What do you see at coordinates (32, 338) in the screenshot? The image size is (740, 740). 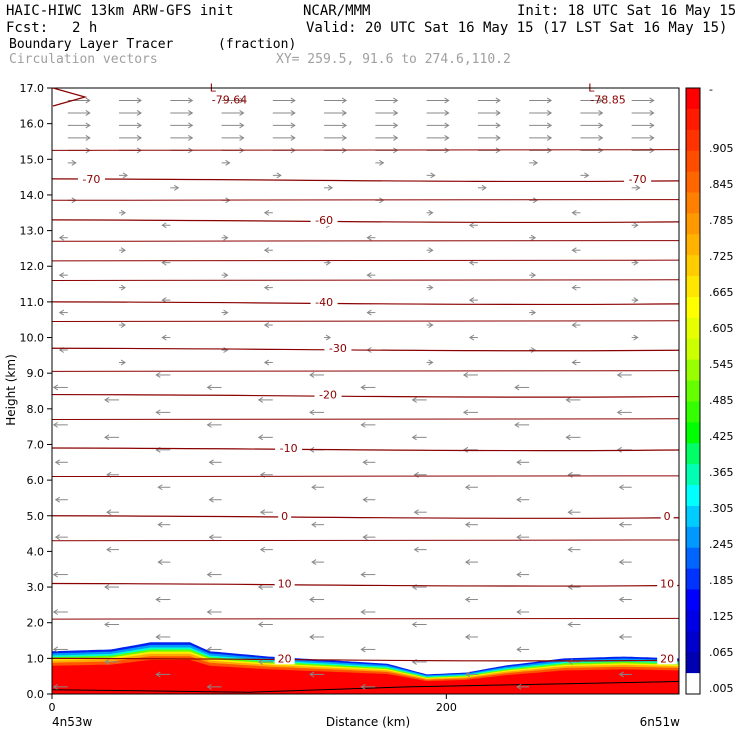 I see `y-tick-label: 10.0` at bounding box center [32, 338].